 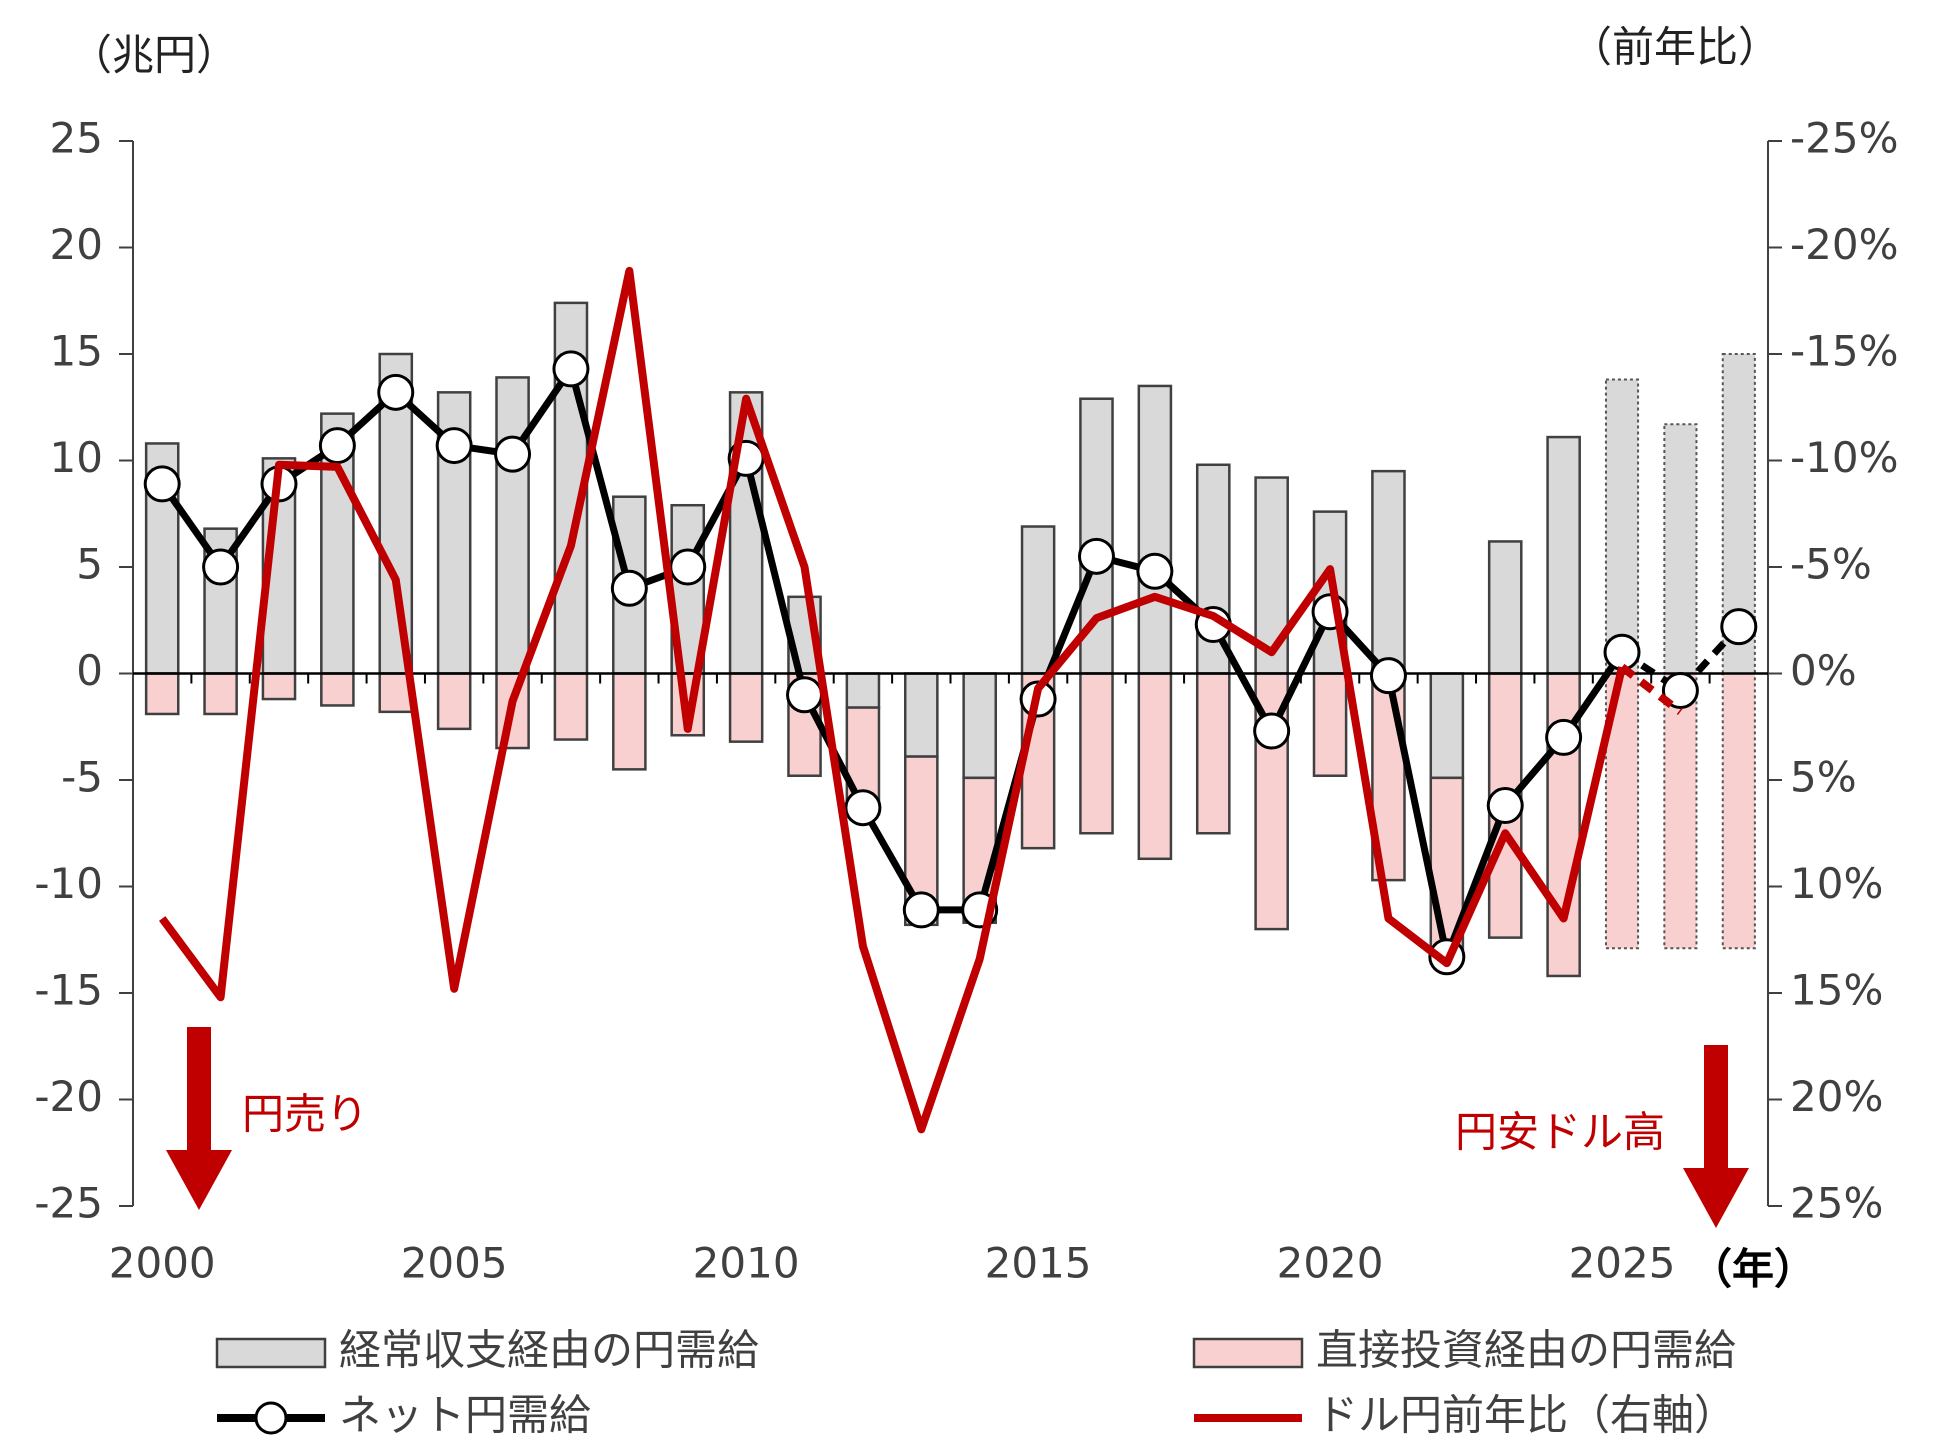 What do you see at coordinates (68, 990) in the screenshot?
I see `y-tick-label: -15` at bounding box center [68, 990].